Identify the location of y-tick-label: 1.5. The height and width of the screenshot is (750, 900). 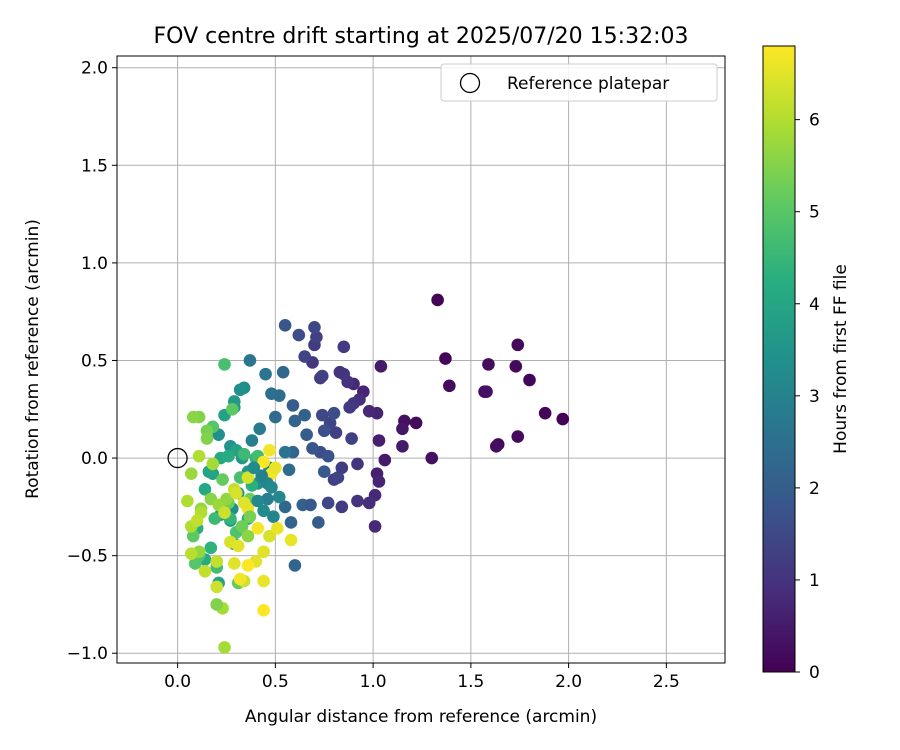
(94, 166).